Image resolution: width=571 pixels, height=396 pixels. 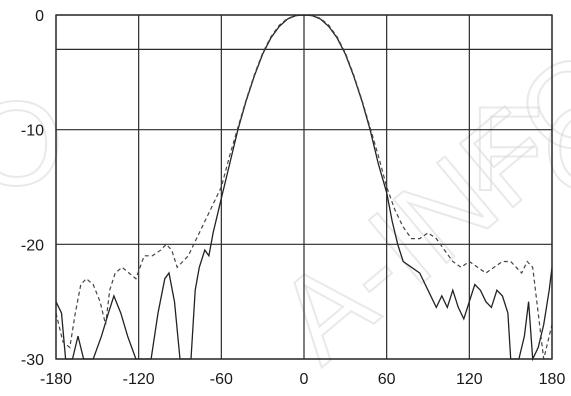 I want to click on x-tick-label: 0, so click(x=304, y=379).